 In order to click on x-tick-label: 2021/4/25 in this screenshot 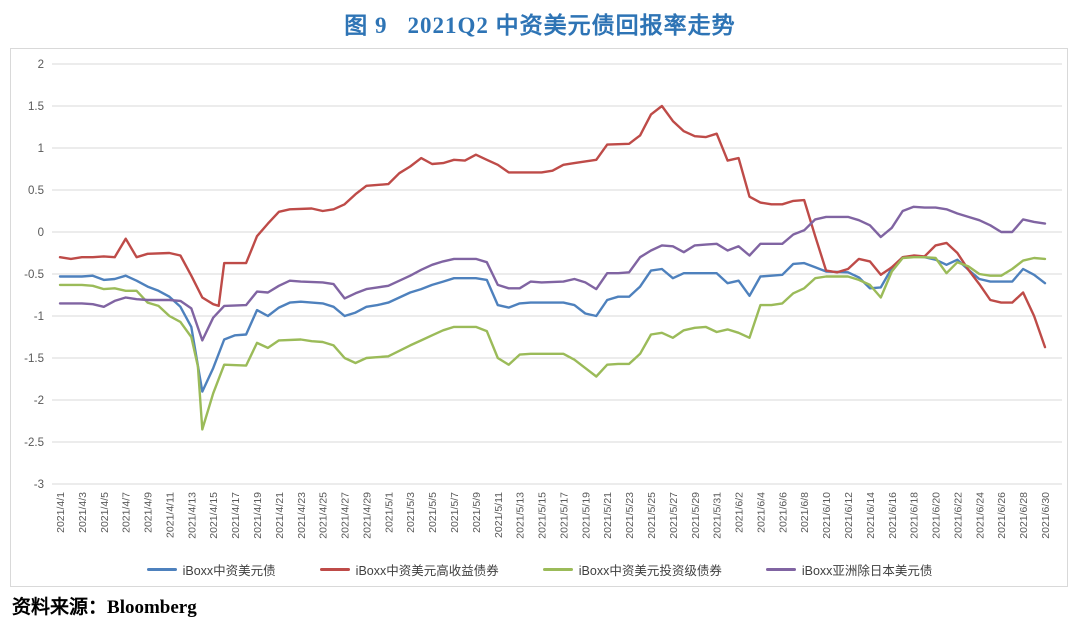, I will do `click(324, 515)`.